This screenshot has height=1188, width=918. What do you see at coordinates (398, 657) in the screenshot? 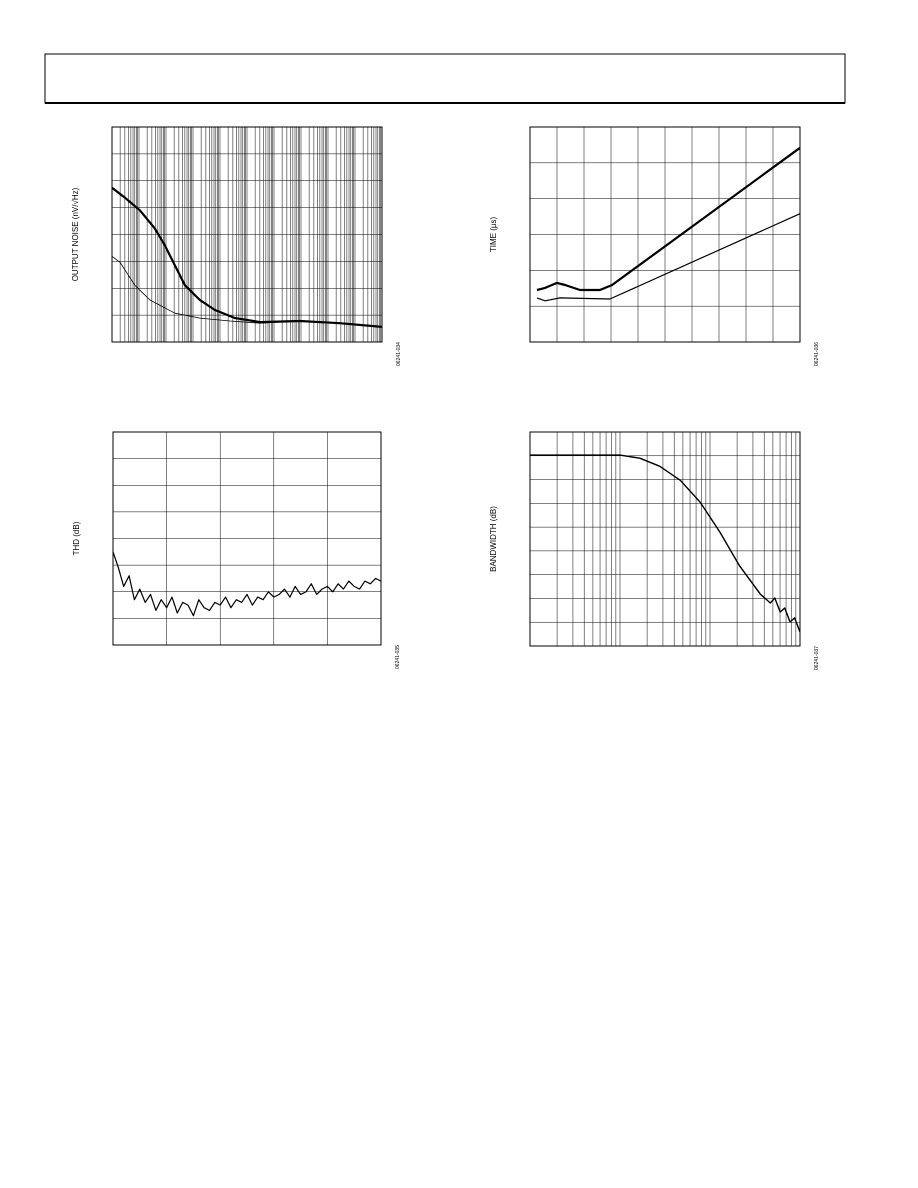
I see `figure-code: 06241-035` at bounding box center [398, 657].